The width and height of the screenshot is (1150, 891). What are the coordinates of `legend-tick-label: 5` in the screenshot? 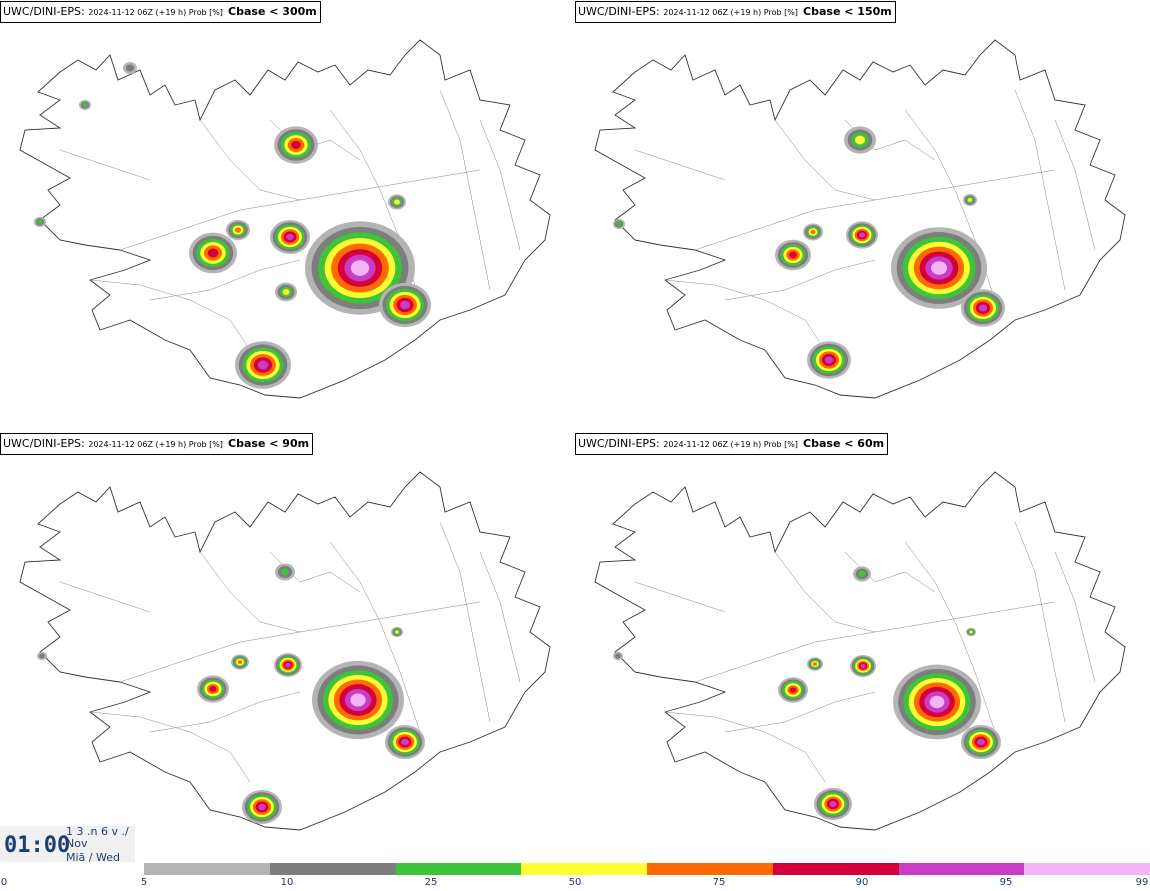 It's located at (144, 882).